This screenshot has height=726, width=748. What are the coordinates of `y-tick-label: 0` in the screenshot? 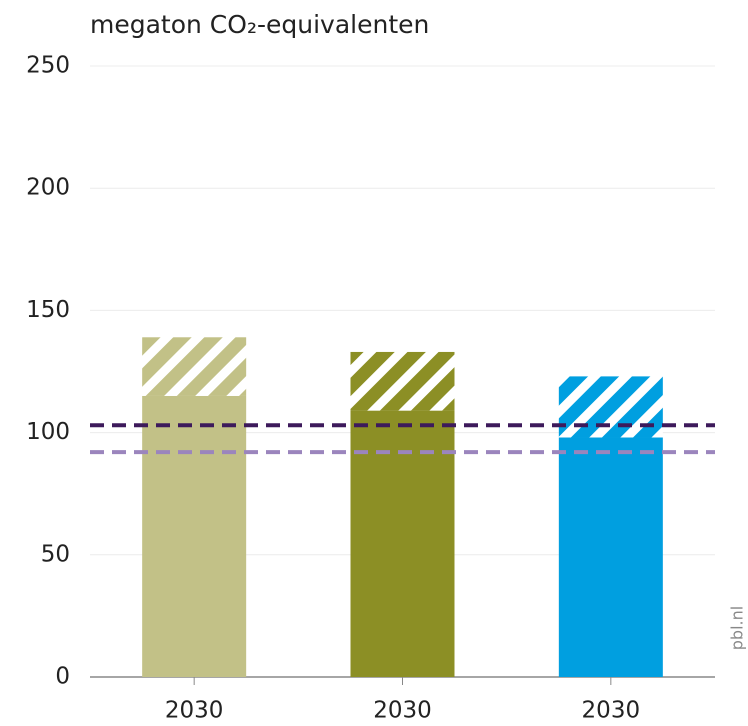 It's located at (62, 677).